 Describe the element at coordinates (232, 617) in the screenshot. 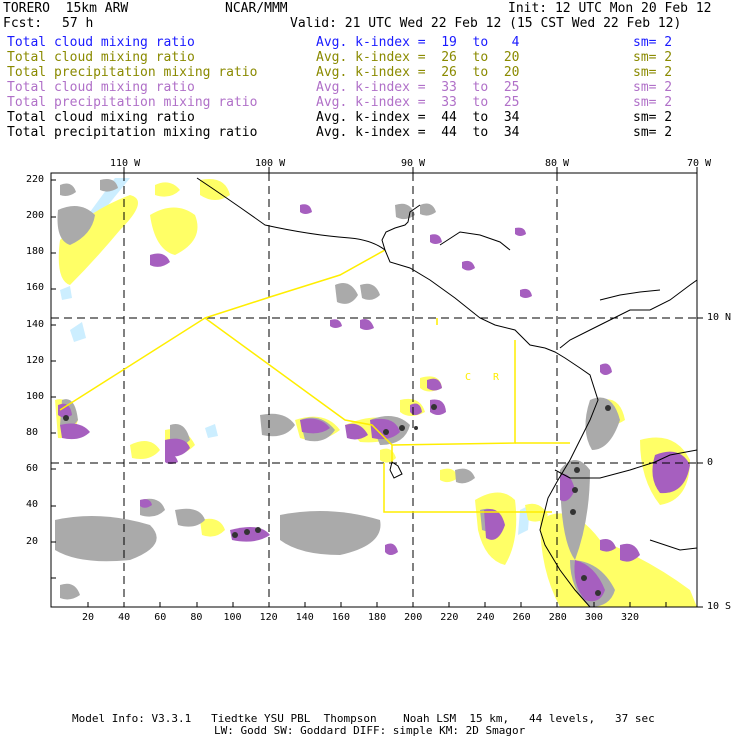

I see `x-tick-label: 100` at that location.